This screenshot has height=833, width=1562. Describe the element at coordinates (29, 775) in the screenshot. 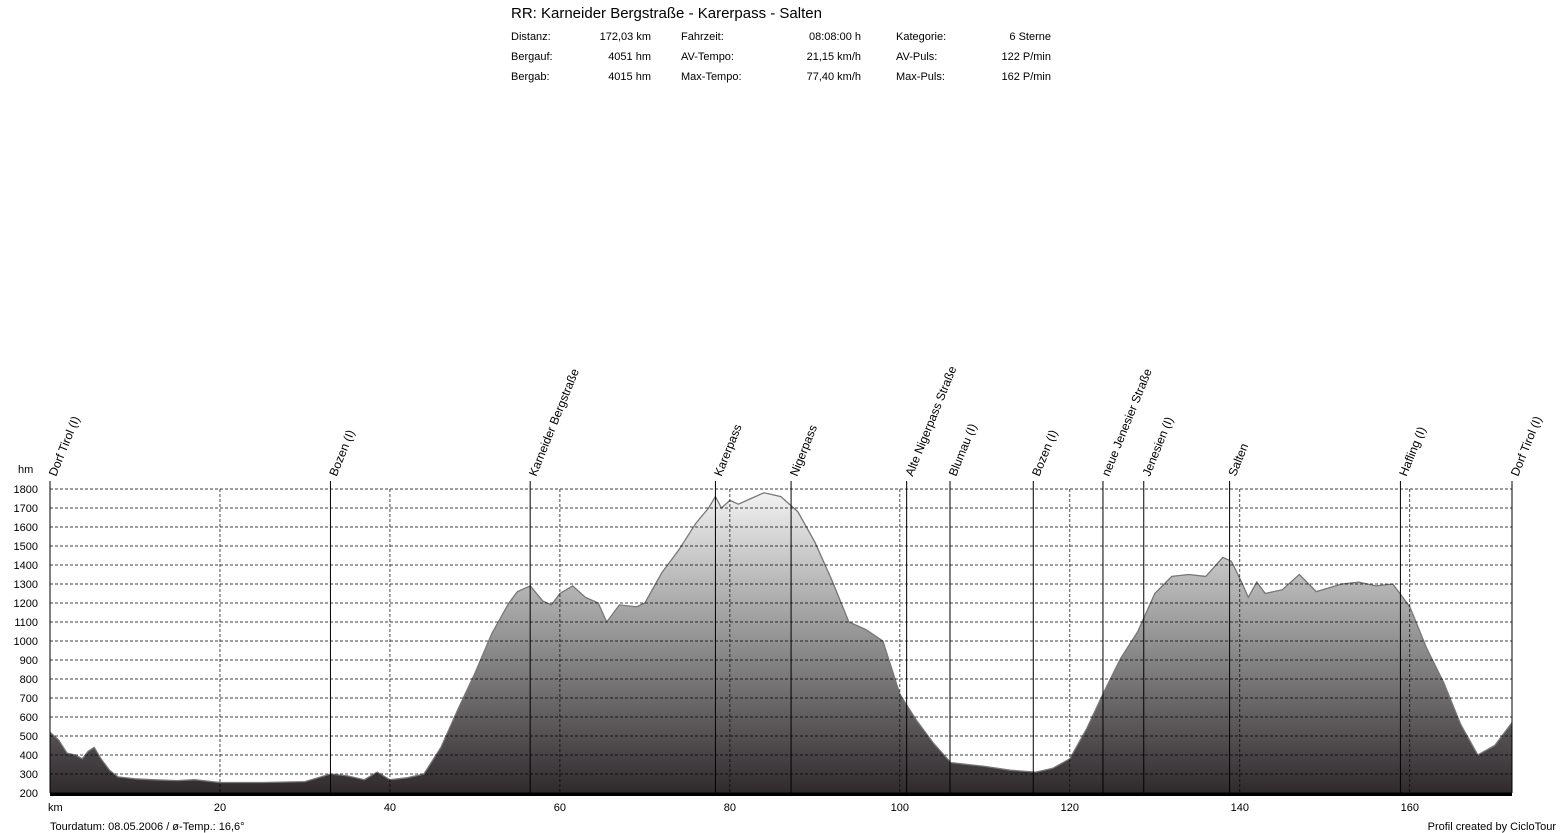

I see `y-tick-label: 300` at that location.